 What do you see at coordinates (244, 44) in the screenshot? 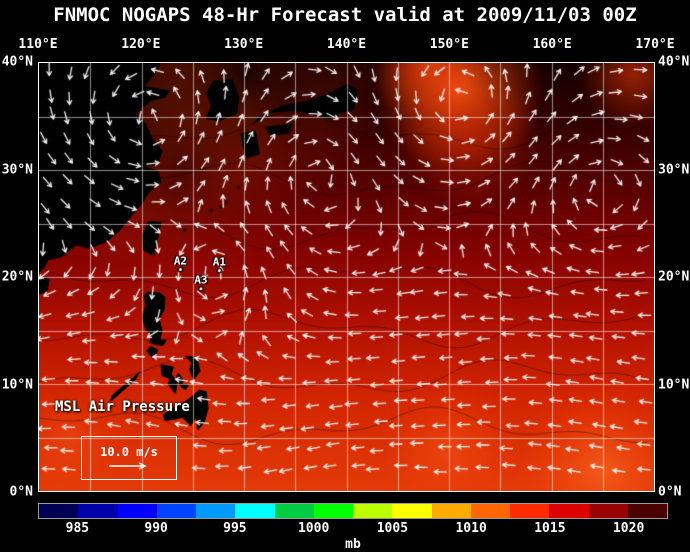
I see `lon-label: 130°E` at bounding box center [244, 44].